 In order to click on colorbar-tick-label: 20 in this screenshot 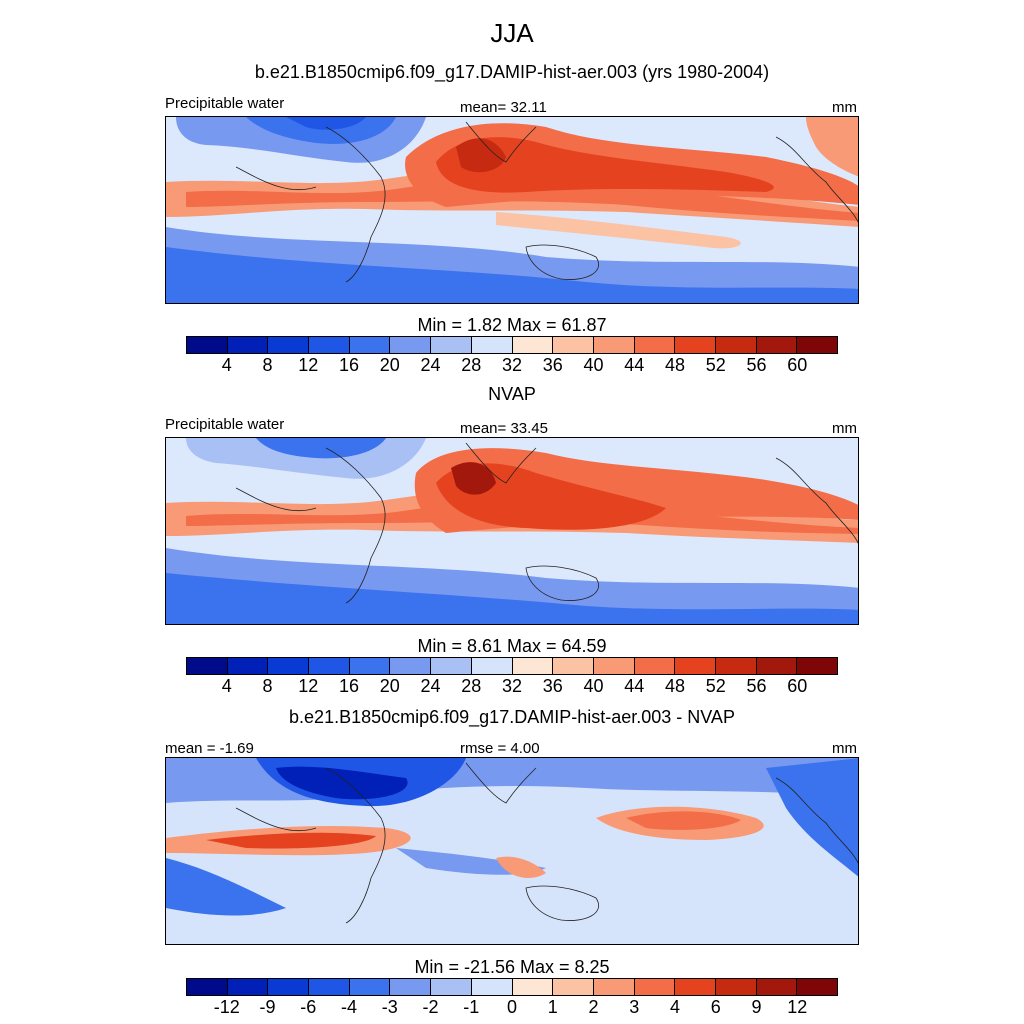, I will do `click(389, 365)`.